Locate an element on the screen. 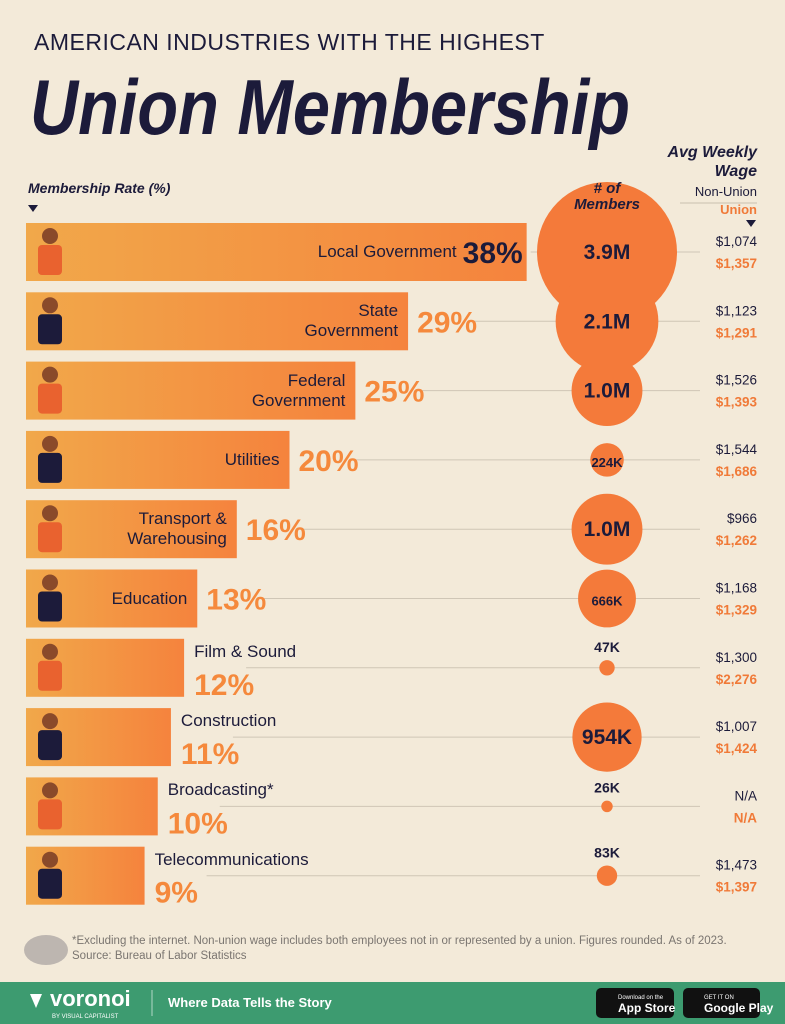 The image size is (785, 1024). brand: voronoi is located at coordinates (90, 998).